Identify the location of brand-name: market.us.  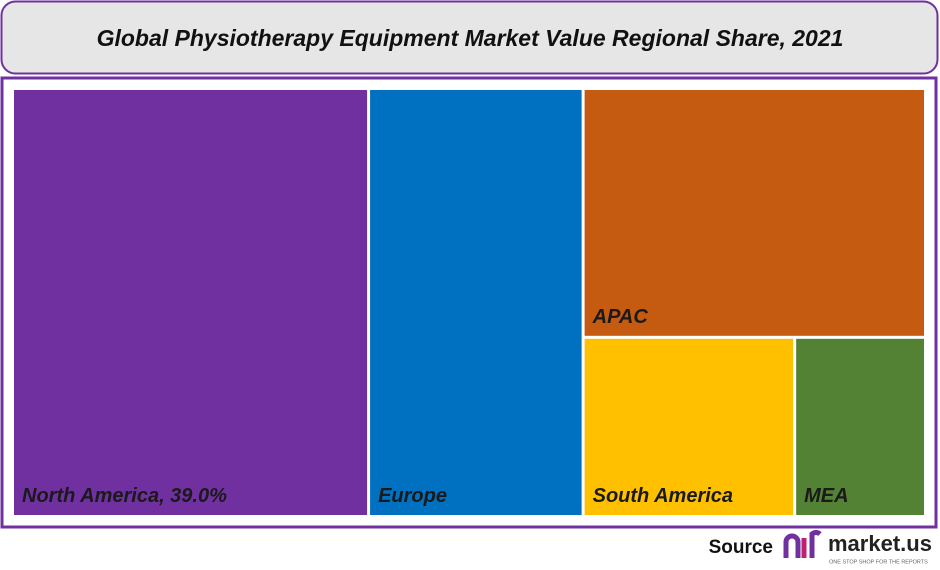
(880, 543).